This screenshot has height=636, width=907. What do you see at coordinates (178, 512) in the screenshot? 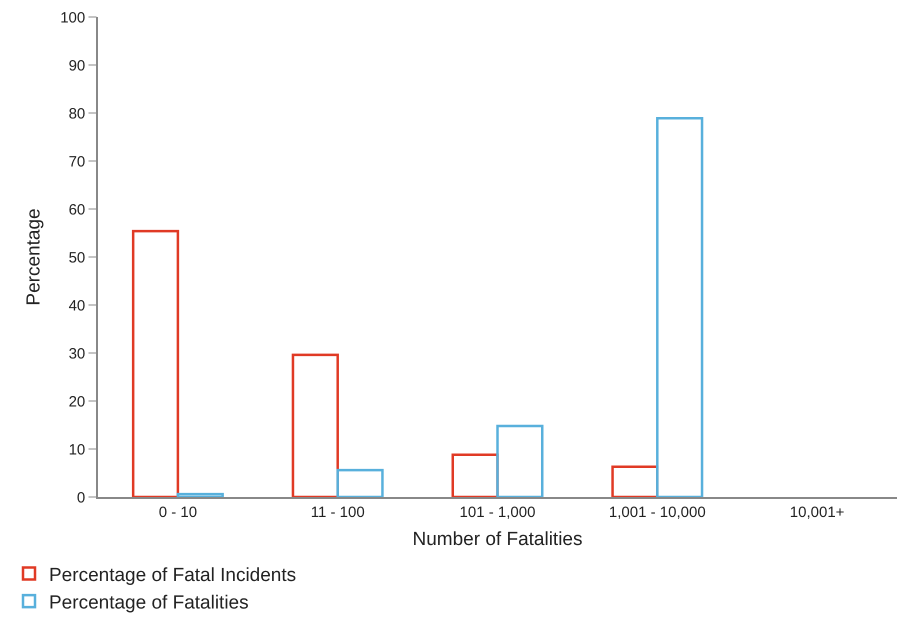
I see `x-tick-label: 0 - 10` at bounding box center [178, 512].